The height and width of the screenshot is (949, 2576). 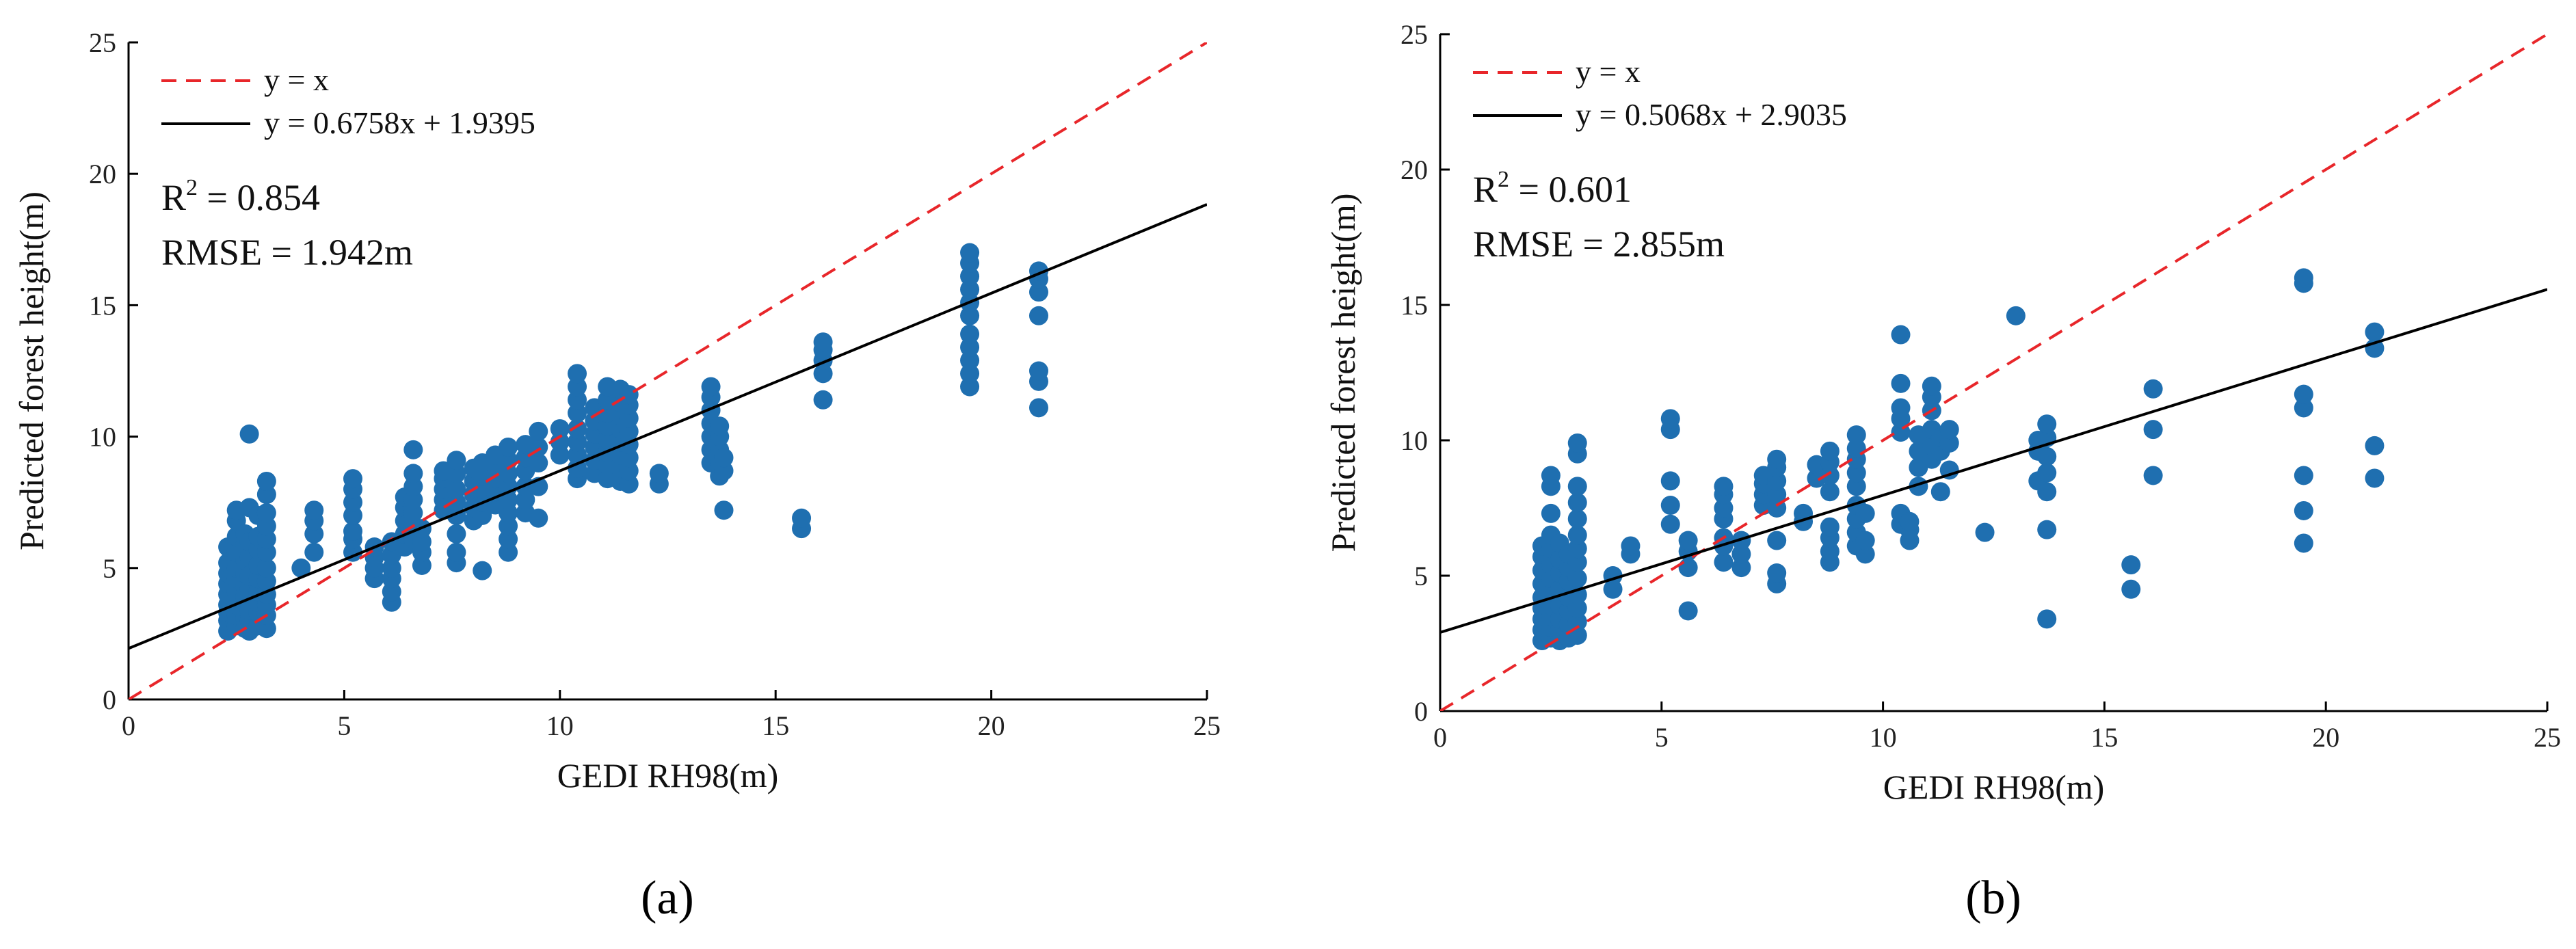 I want to click on r2-text: R2 = 0.854, so click(x=240, y=196).